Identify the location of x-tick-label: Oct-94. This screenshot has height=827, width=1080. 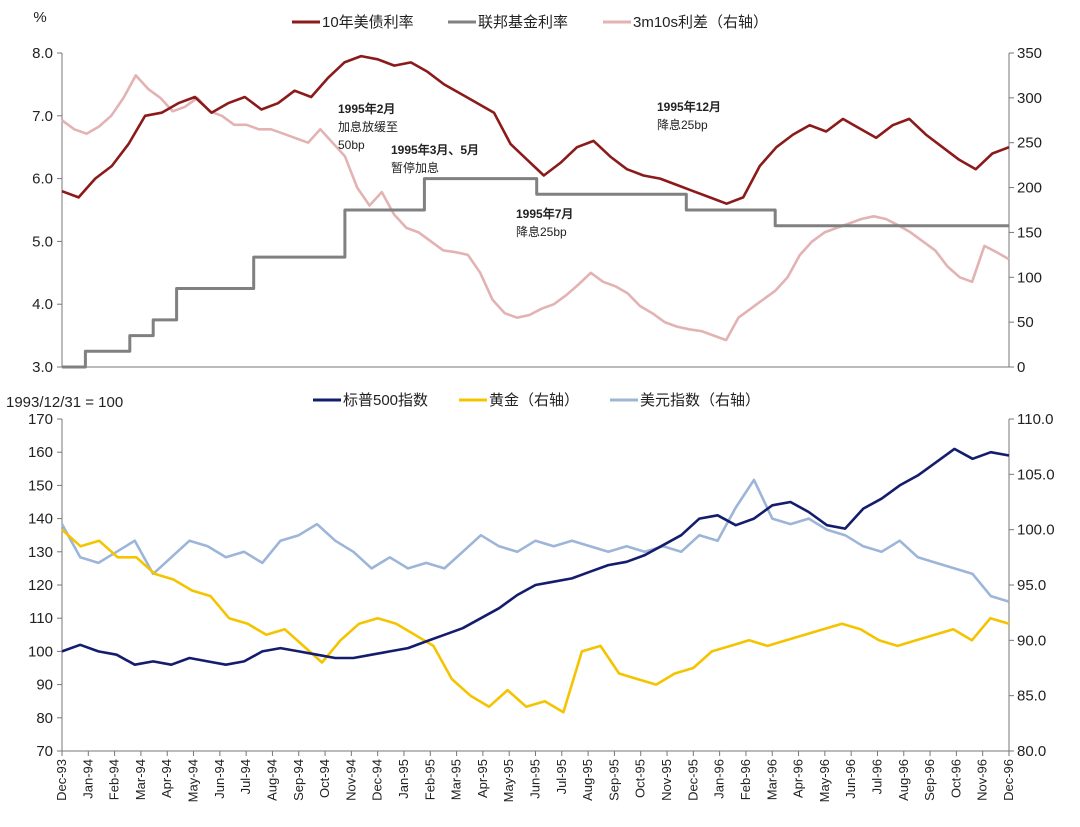
(324, 778).